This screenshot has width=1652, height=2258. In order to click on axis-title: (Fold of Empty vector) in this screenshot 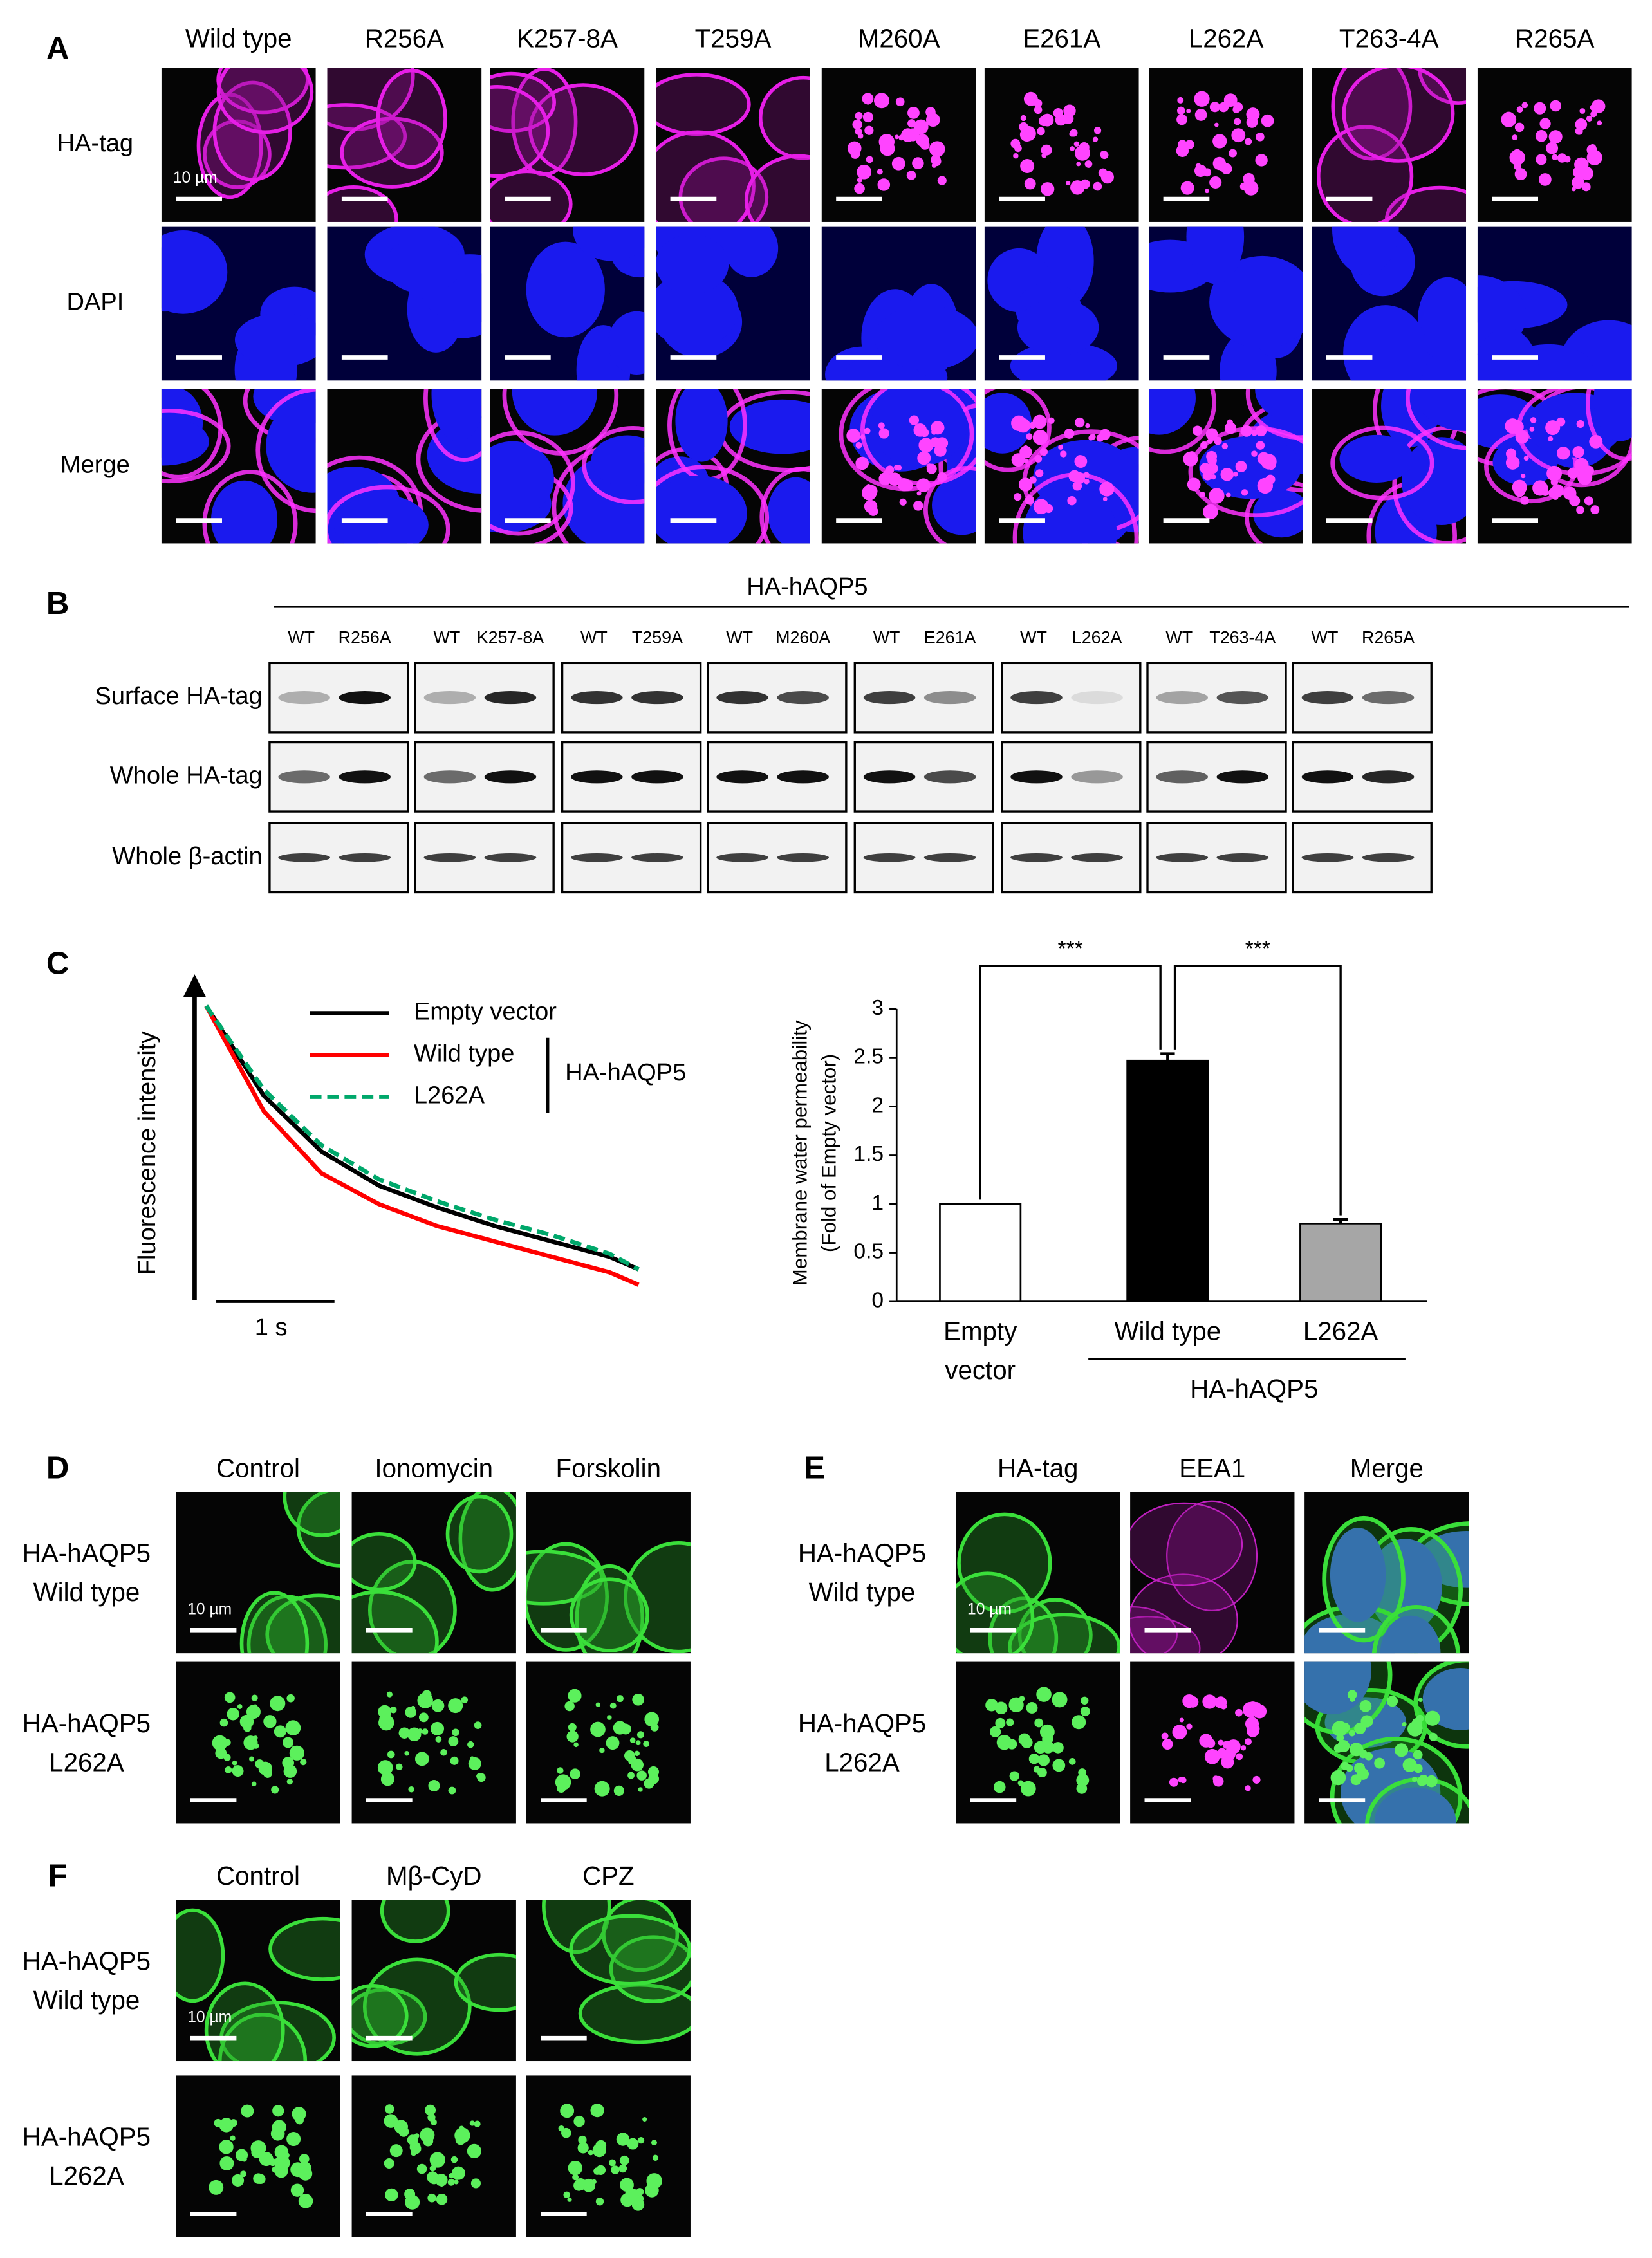, I will do `click(829, 1153)`.